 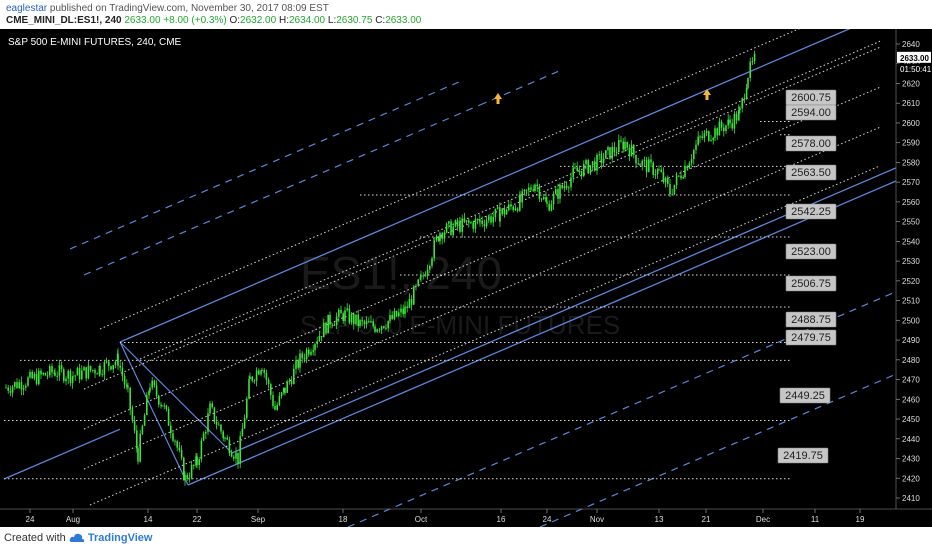 What do you see at coordinates (811, 112) in the screenshot?
I see `level-label-1: 2594.00` at bounding box center [811, 112].